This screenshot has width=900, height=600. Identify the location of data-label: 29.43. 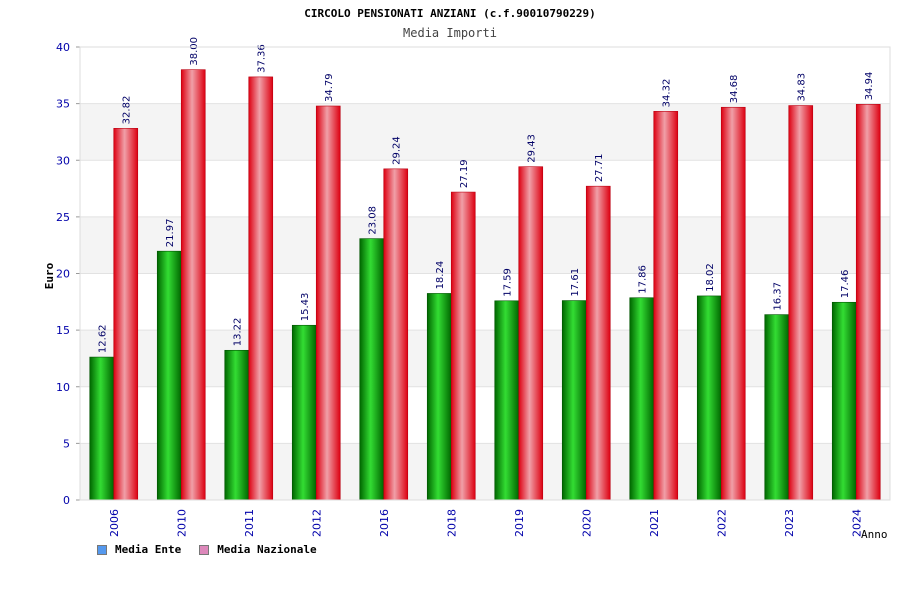
(532, 148).